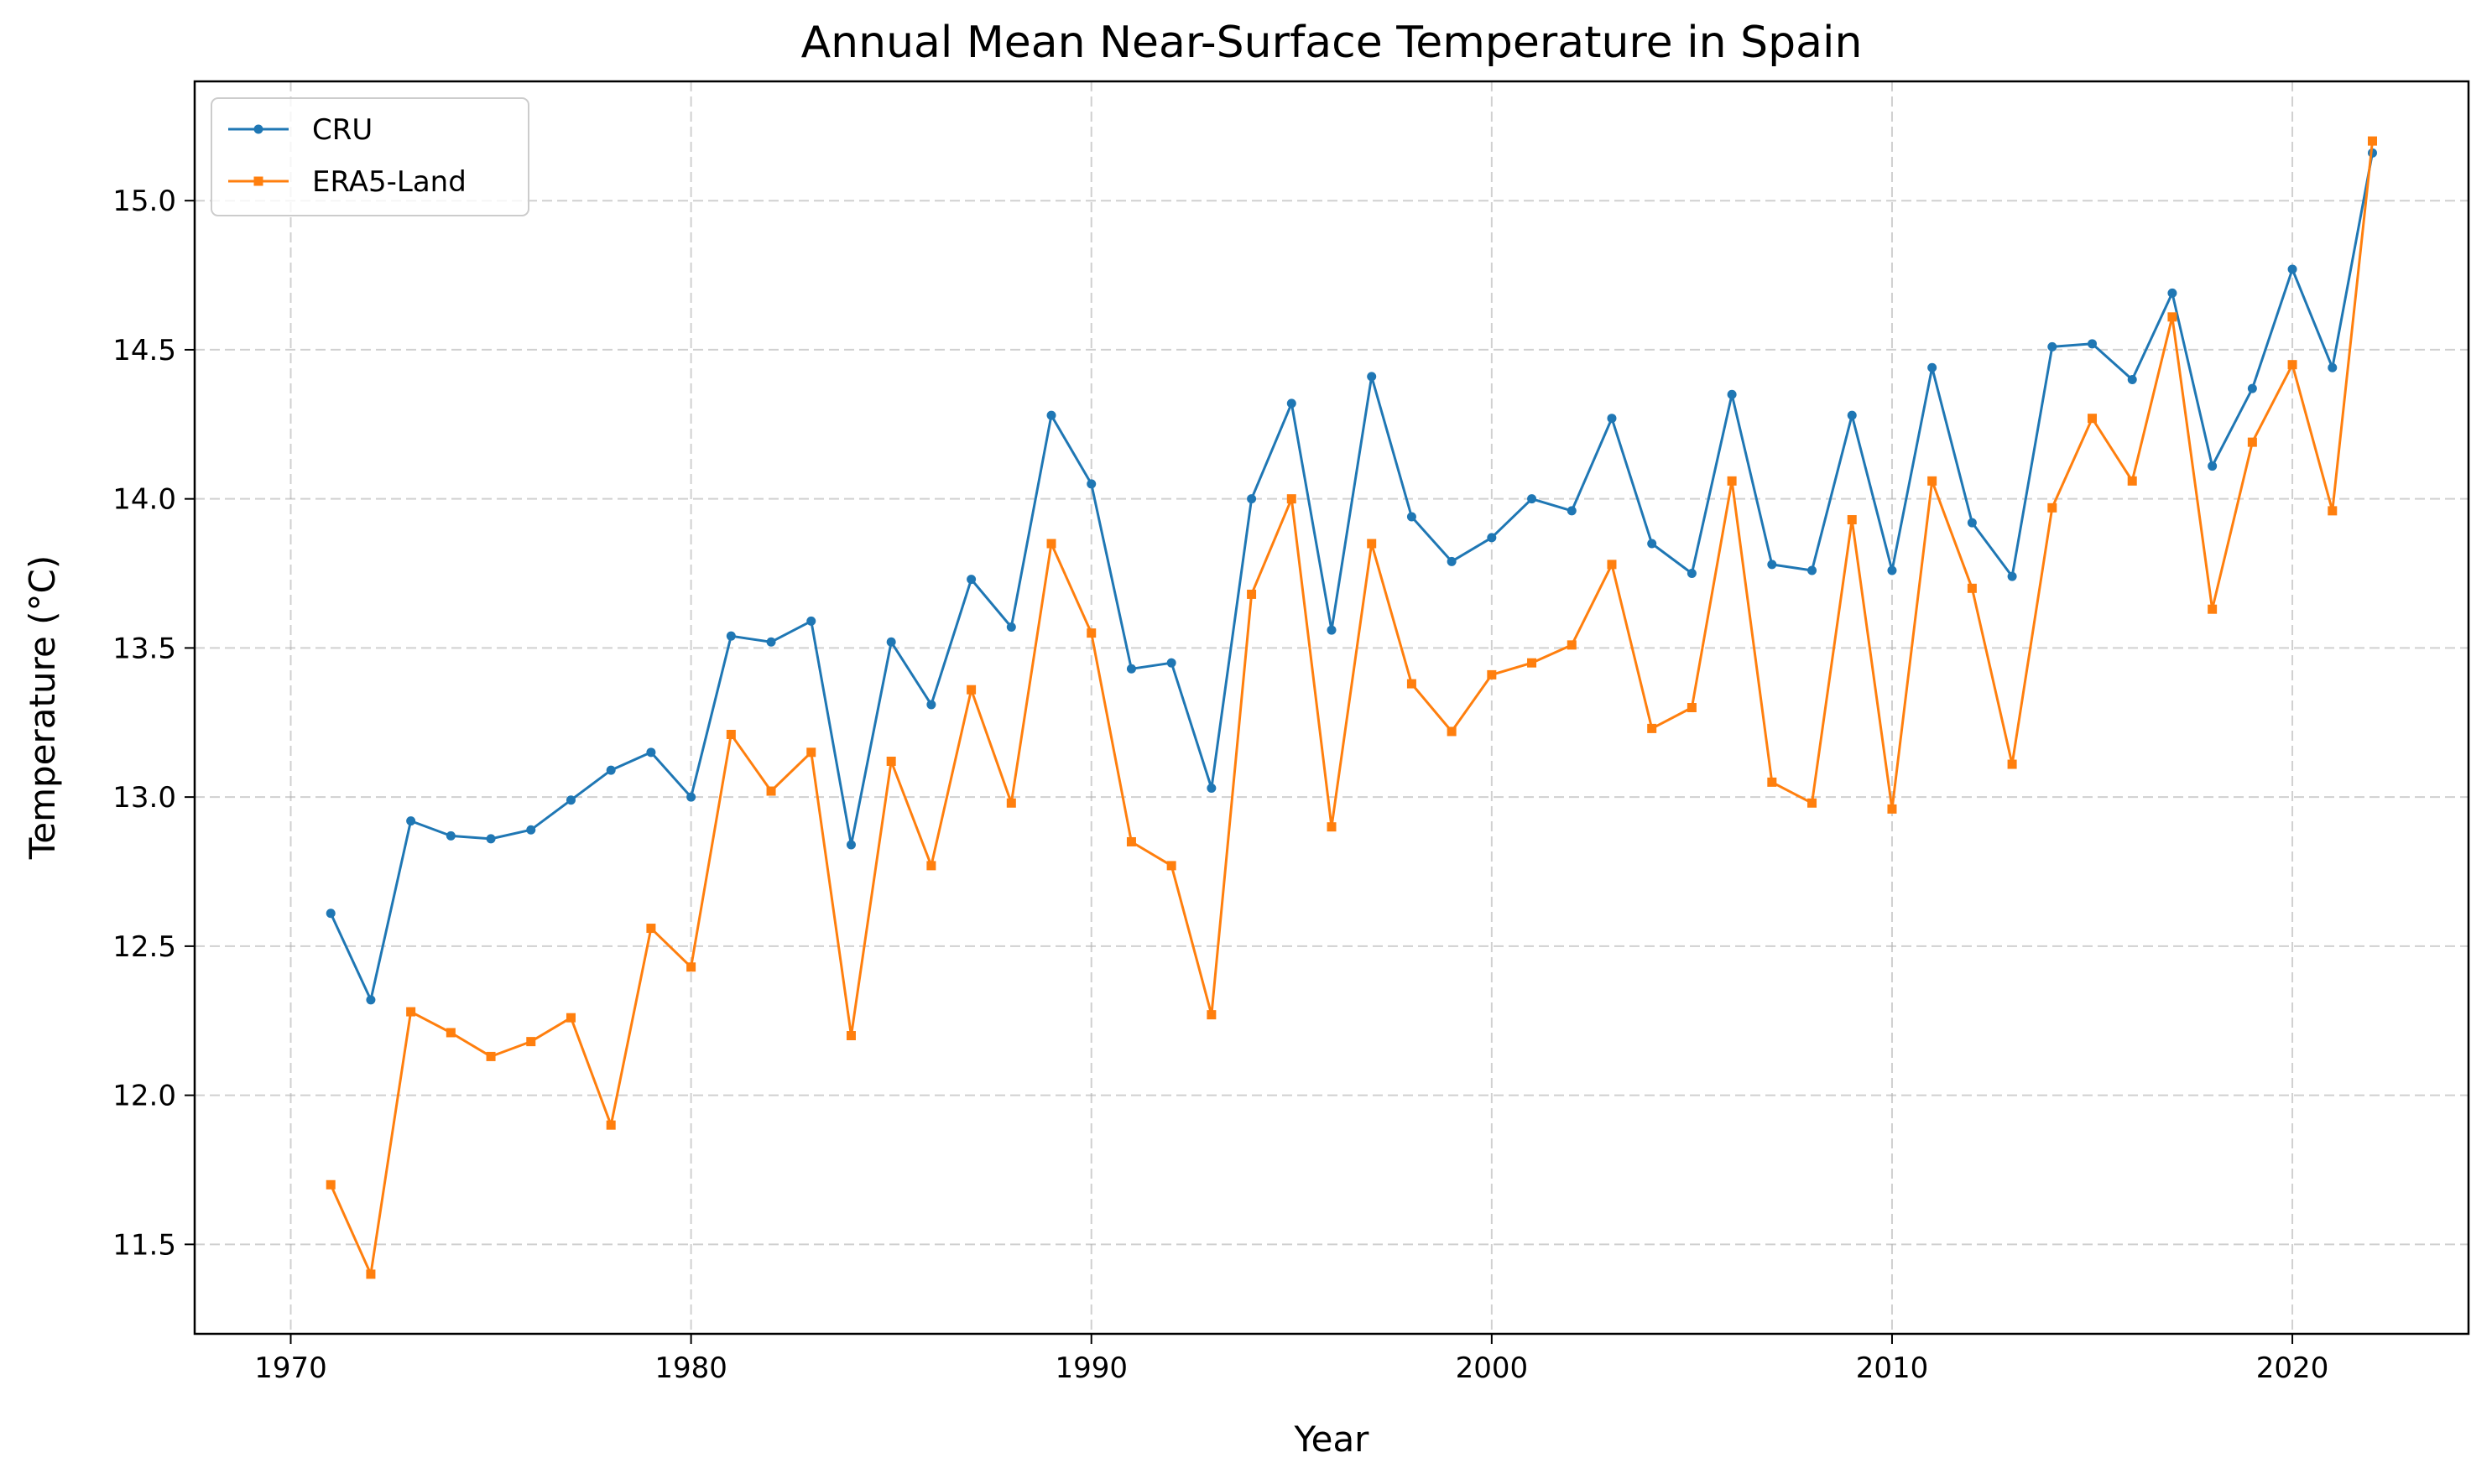 Image resolution: width=2492 pixels, height=1484 pixels. Describe the element at coordinates (144, 1245) in the screenshot. I see `y-tick-label: 11.5` at that location.